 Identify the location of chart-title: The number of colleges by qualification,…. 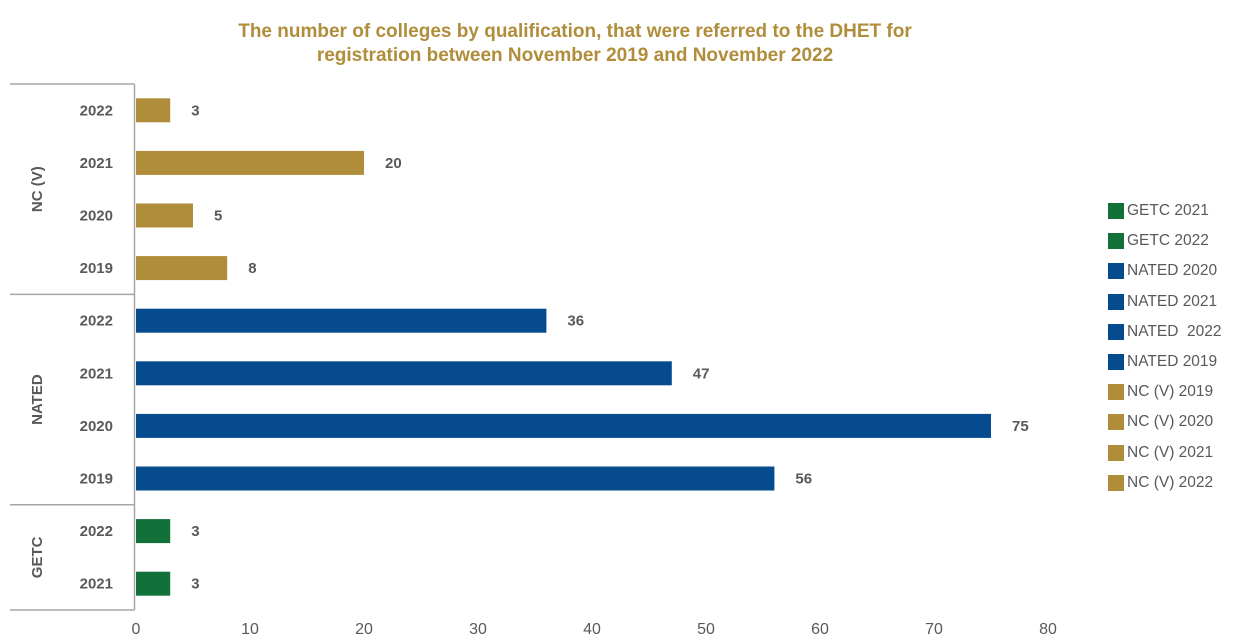
(575, 44).